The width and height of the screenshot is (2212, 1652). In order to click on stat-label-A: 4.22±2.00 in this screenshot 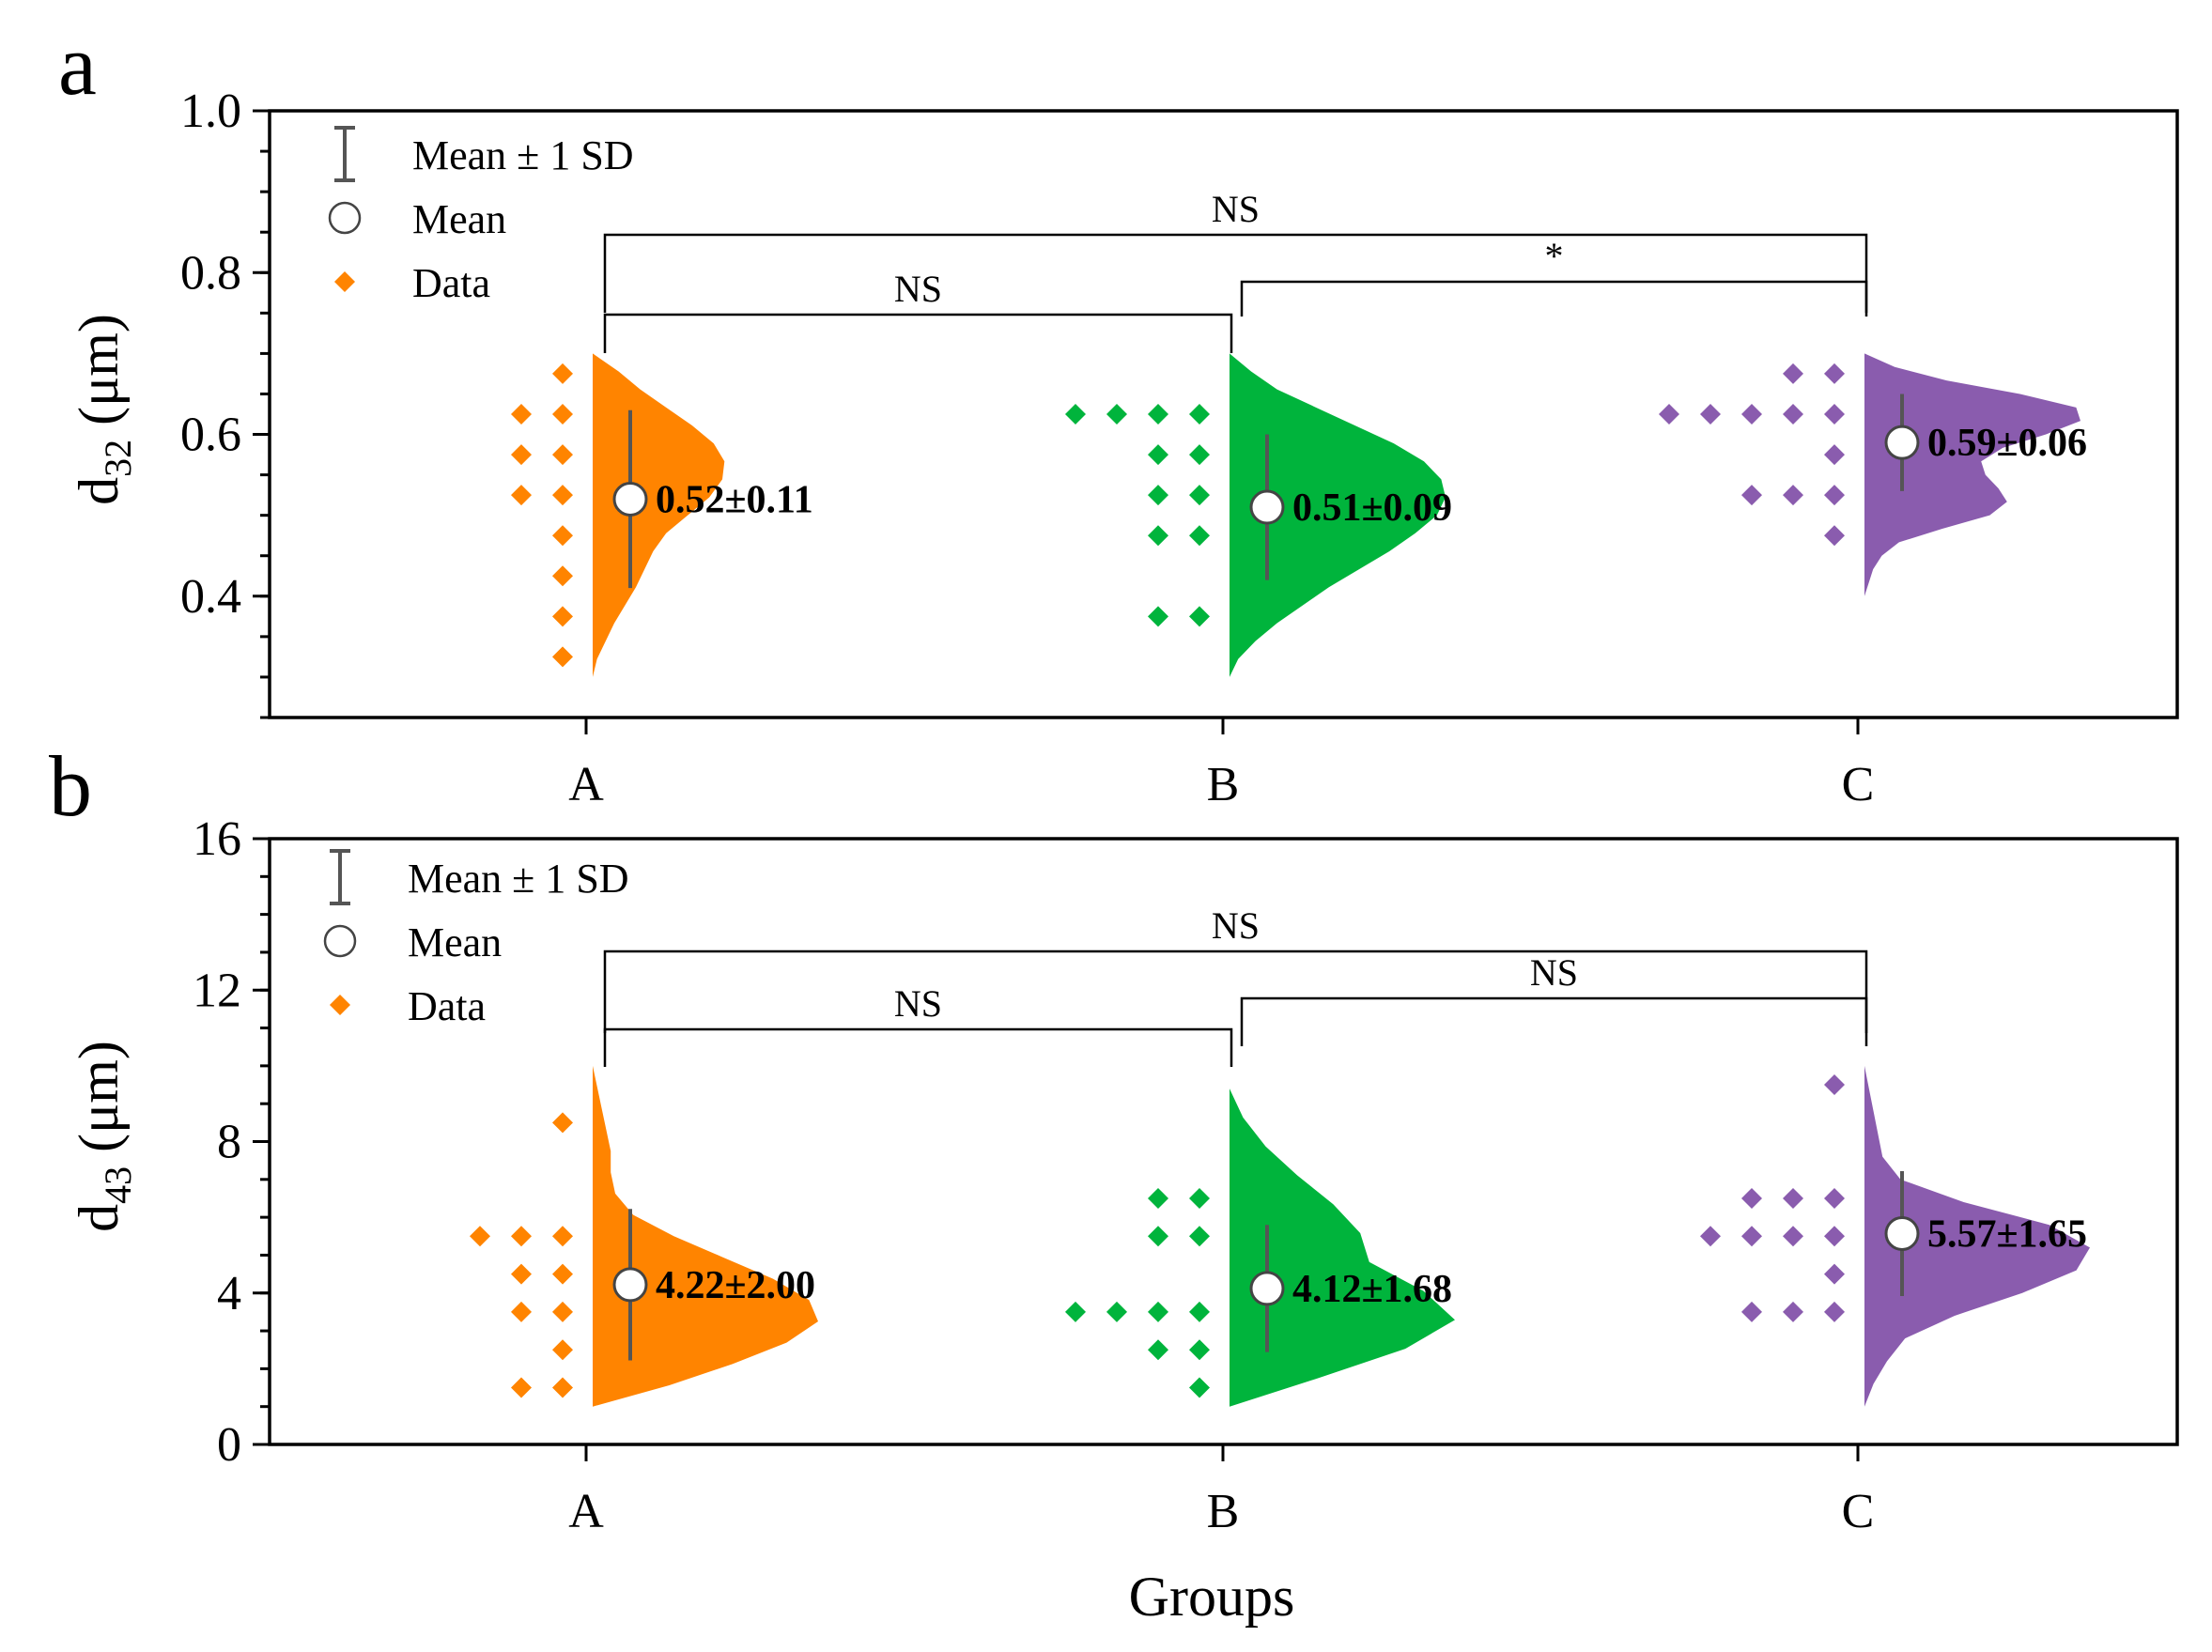, I will do `click(735, 1285)`.